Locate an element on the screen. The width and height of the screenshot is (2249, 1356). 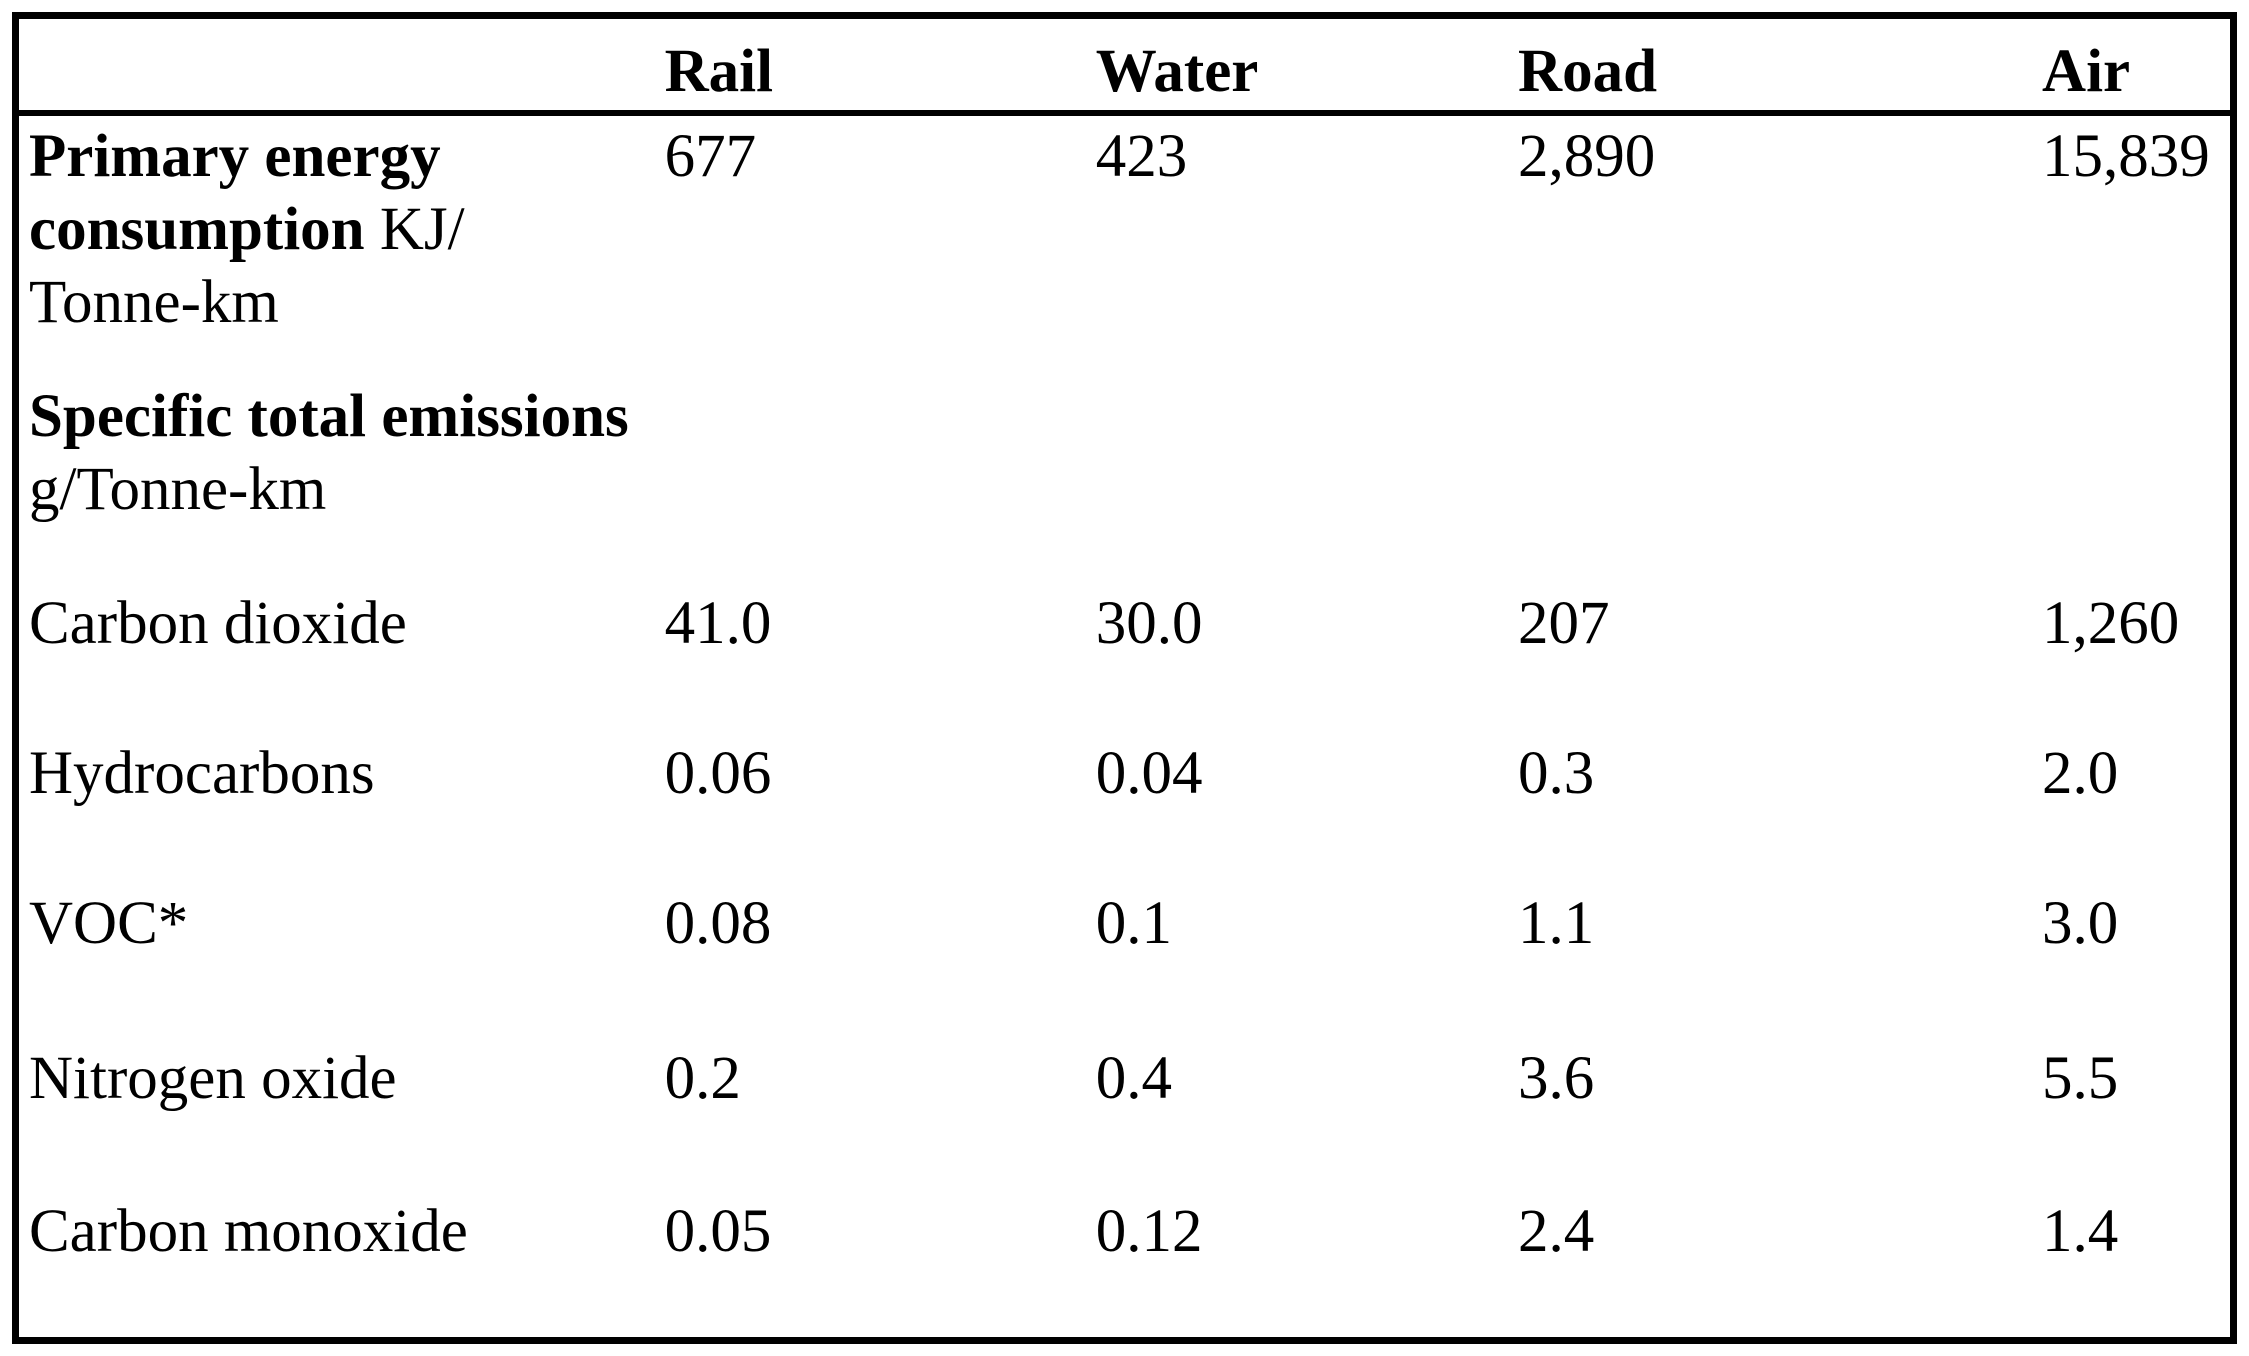
row-label-line: Specific total emissions is located at coordinates (347, 416).